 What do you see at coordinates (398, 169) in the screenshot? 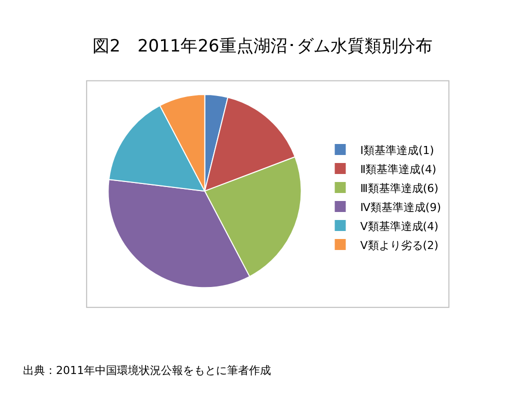
I see `legend-label: Ⅱ類基準達成(4)` at bounding box center [398, 169].